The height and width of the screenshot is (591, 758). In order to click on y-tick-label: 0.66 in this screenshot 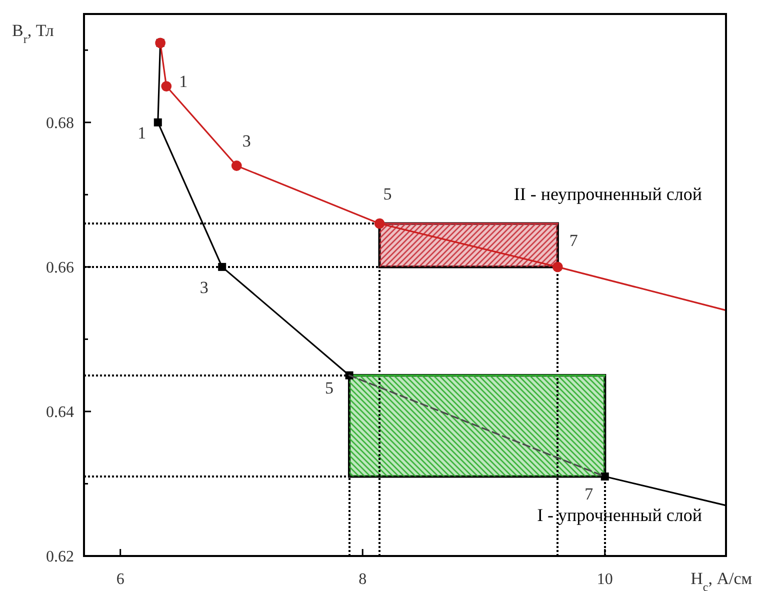, I will do `click(60, 268)`.